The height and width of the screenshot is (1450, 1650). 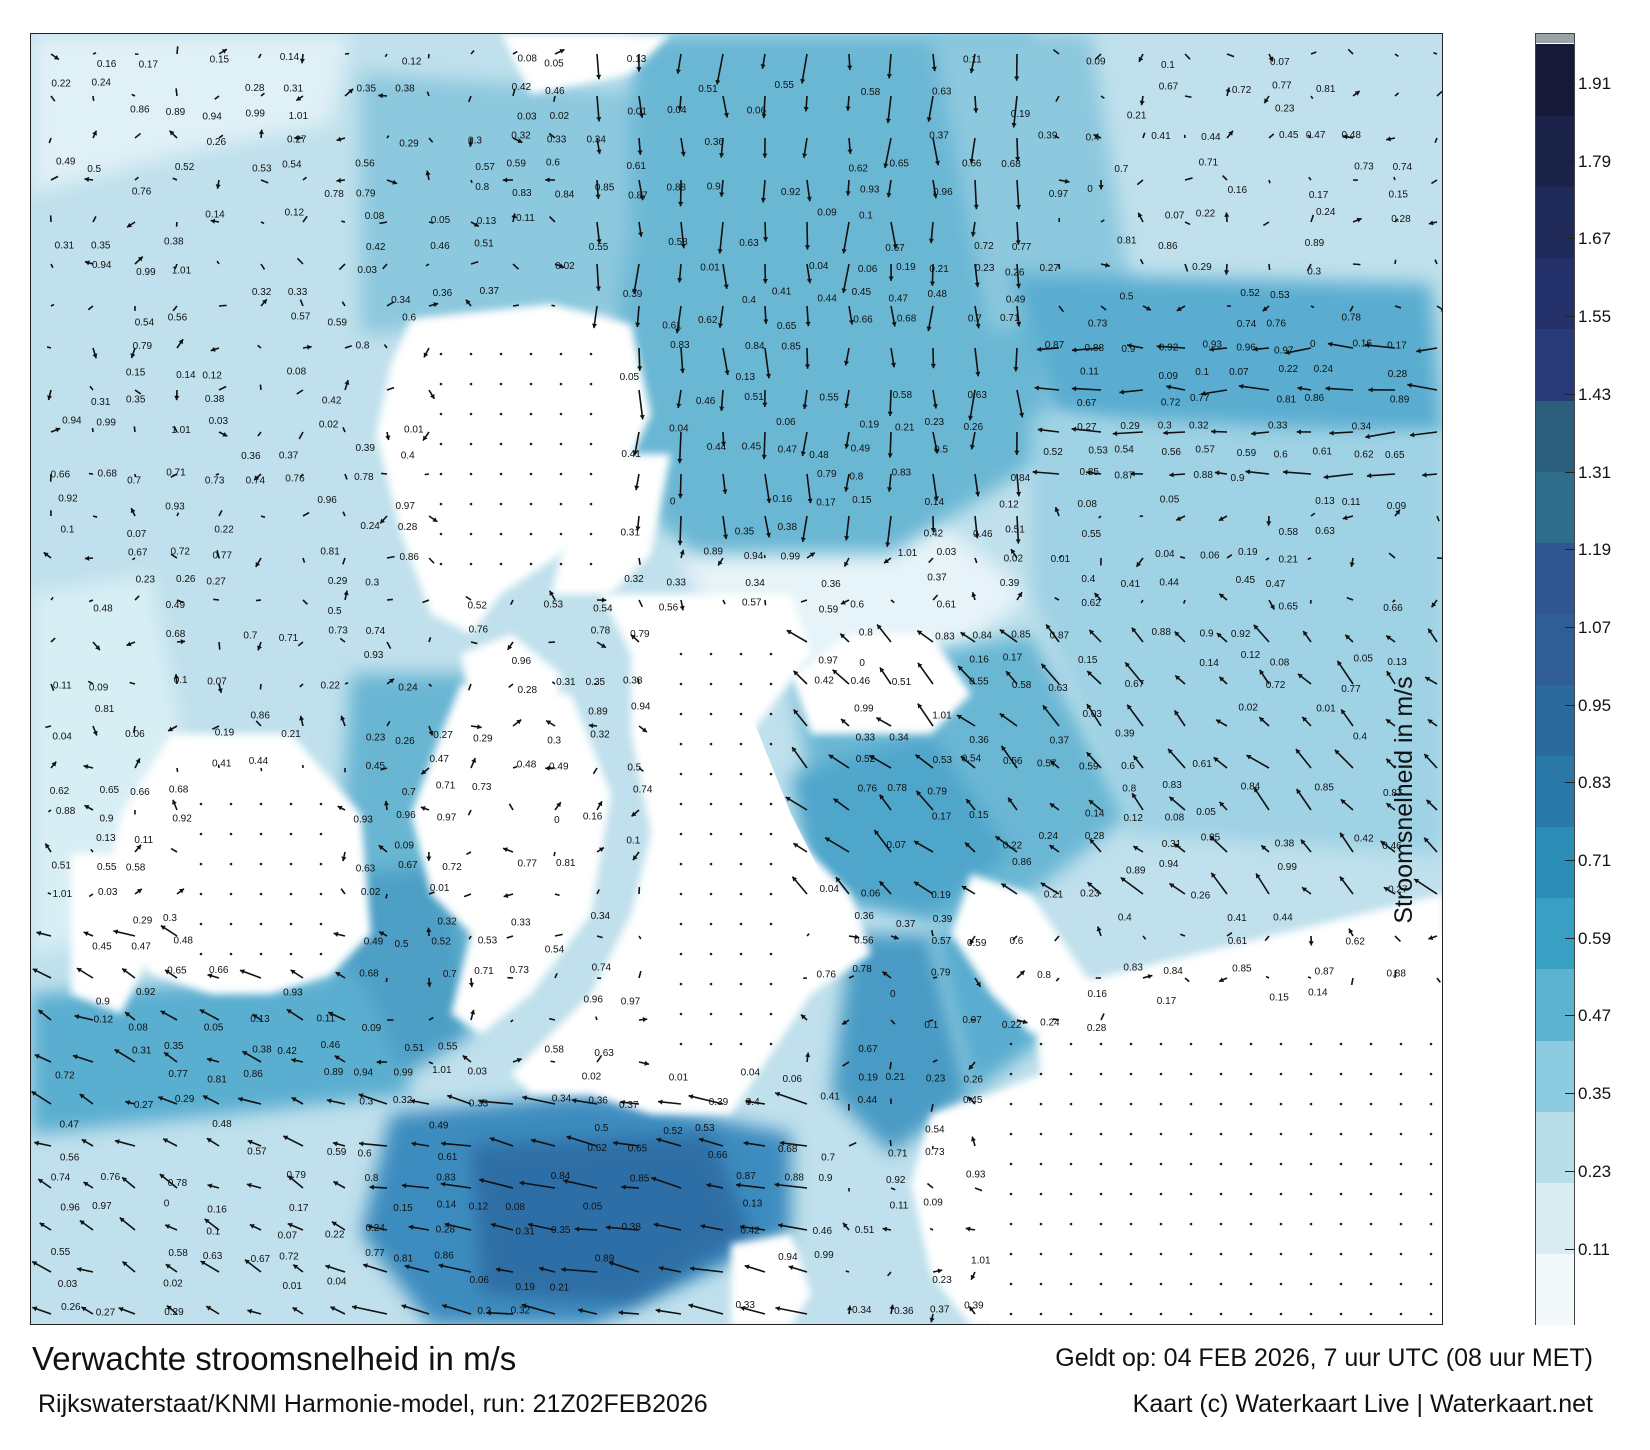 I want to click on speed-value-label: 0.41, so click(x=222, y=764).